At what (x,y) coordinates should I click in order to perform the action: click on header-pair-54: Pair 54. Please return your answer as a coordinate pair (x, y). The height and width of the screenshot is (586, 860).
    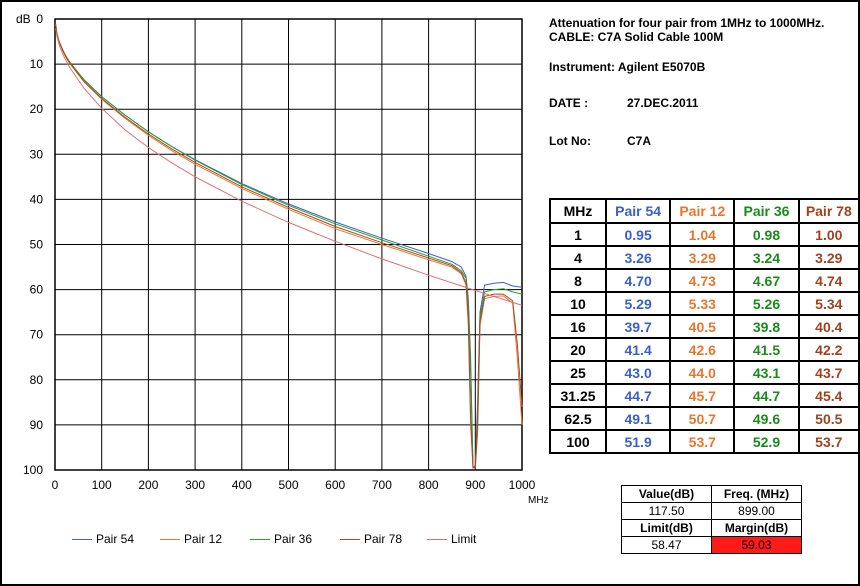
    Looking at the image, I should click on (638, 211).